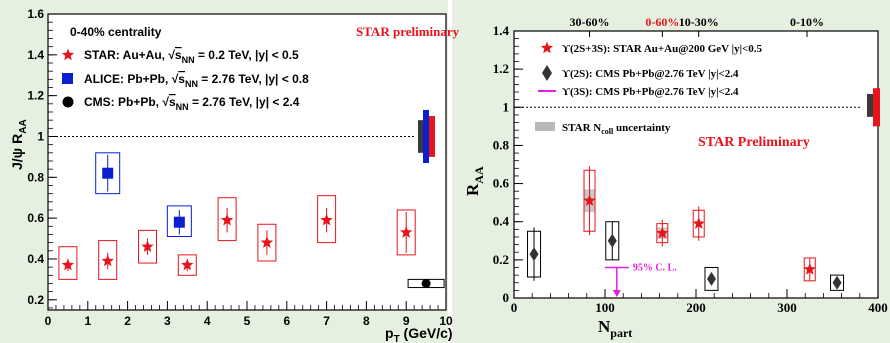  I want to click on left-y-tick-label: 1.4, so click(35, 55).